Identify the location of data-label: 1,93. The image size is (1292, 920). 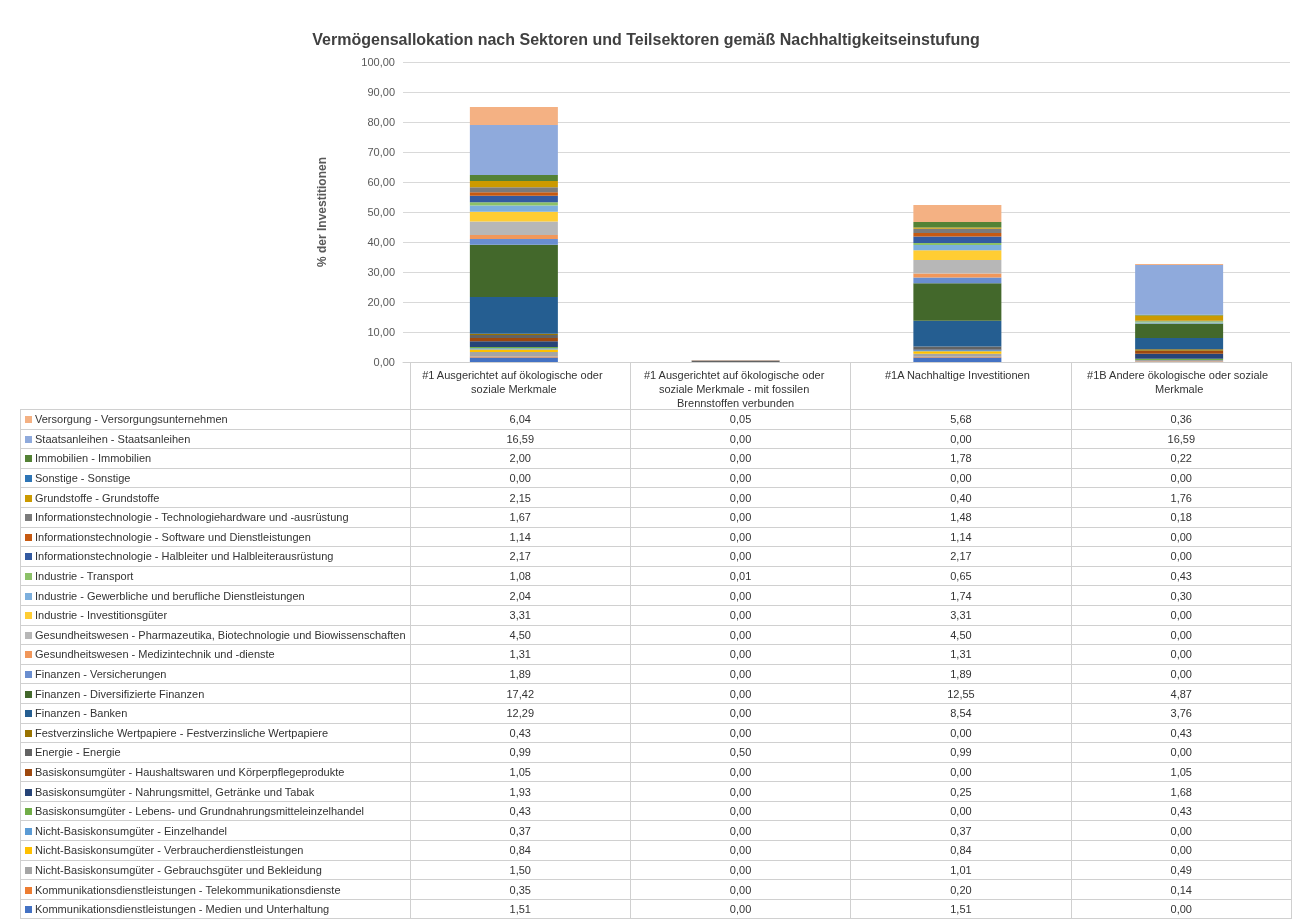
(520, 791).